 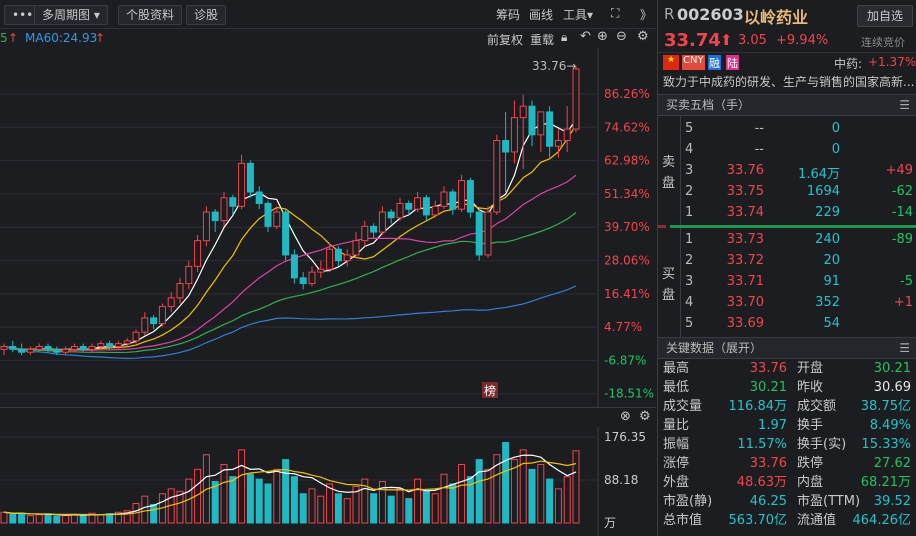 What do you see at coordinates (578, 15) in the screenshot?
I see `tools-button: 工具▾` at bounding box center [578, 15].